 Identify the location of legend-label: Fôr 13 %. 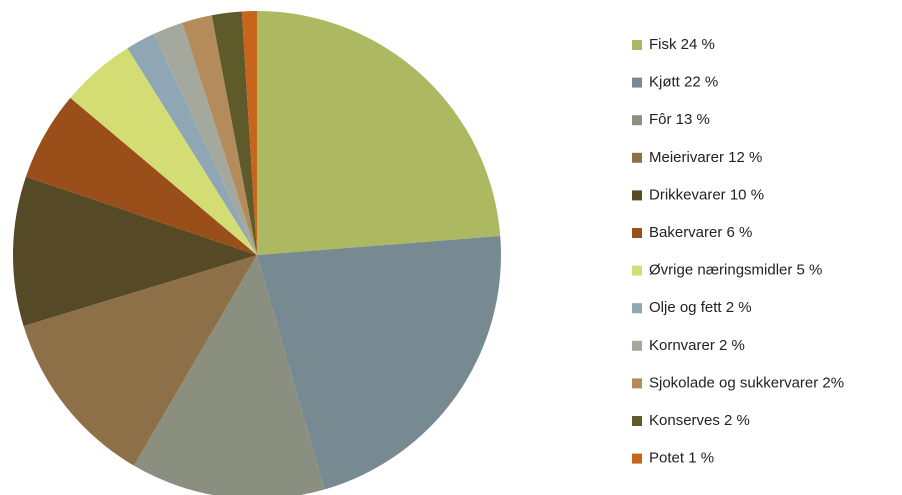
(679, 119).